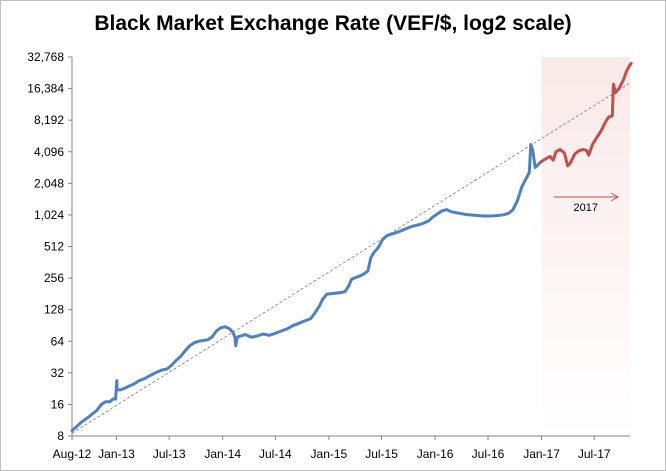 The height and width of the screenshot is (471, 666). Describe the element at coordinates (541, 454) in the screenshot. I see `x-tick-label: Jan-17` at that location.